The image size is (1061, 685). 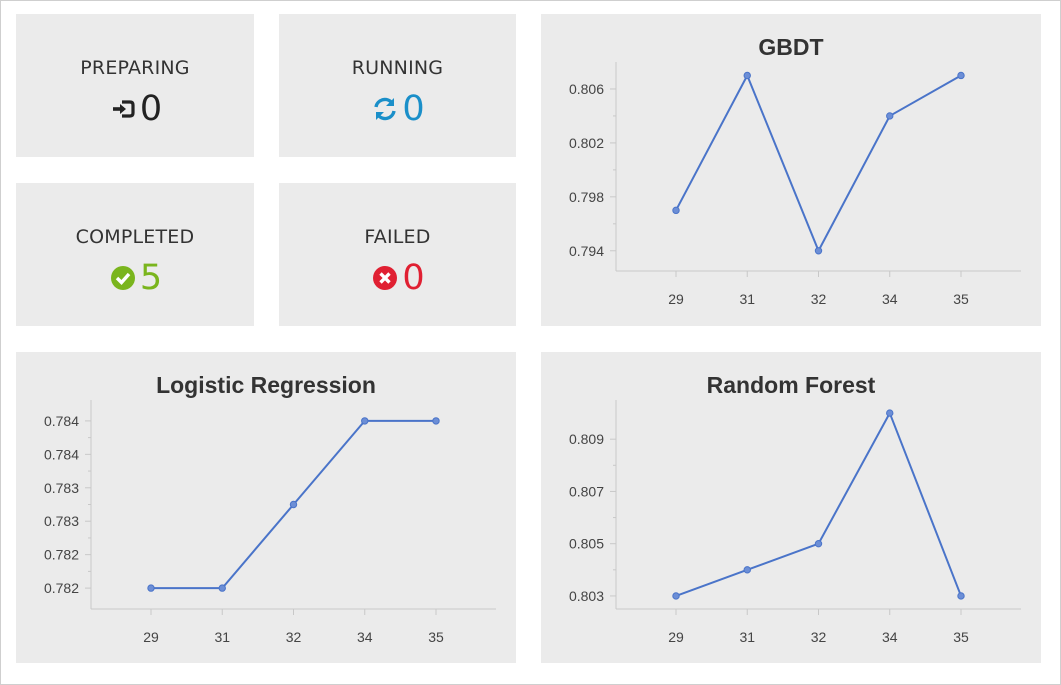 I want to click on stat-label: PREPARING, so click(x=135, y=68).